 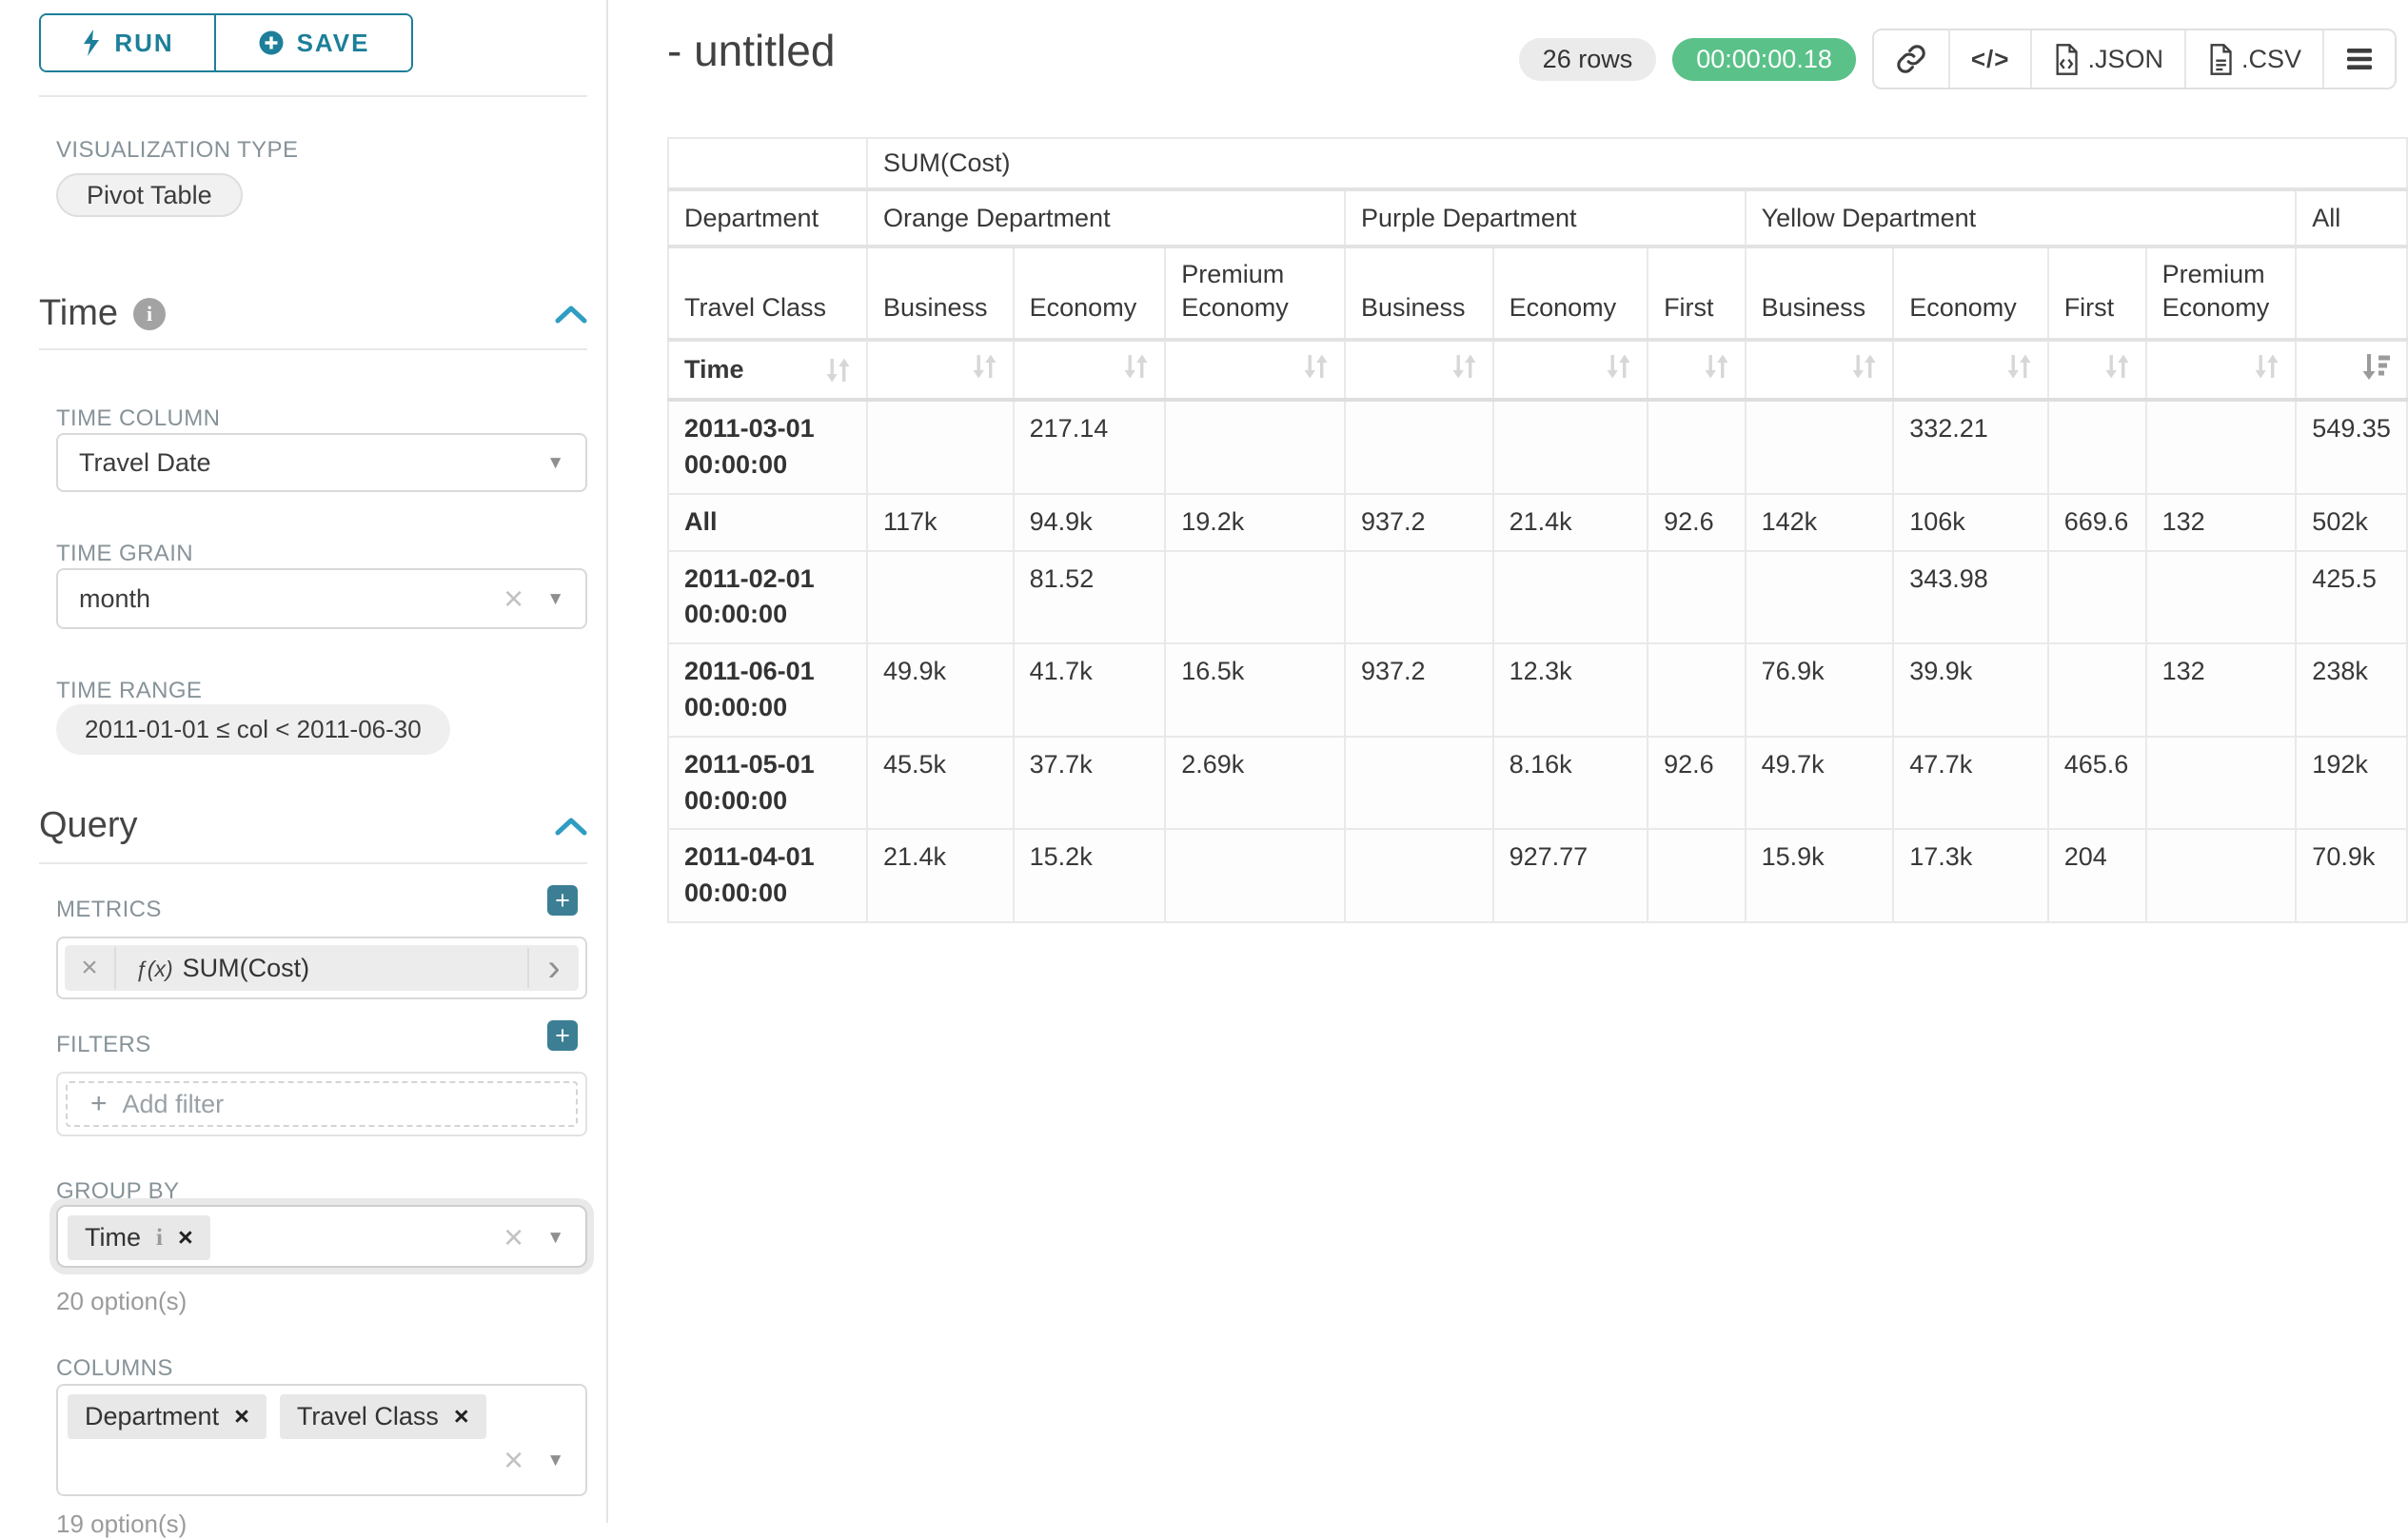 I want to click on department-group-header: Yellow Department, so click(x=2021, y=218).